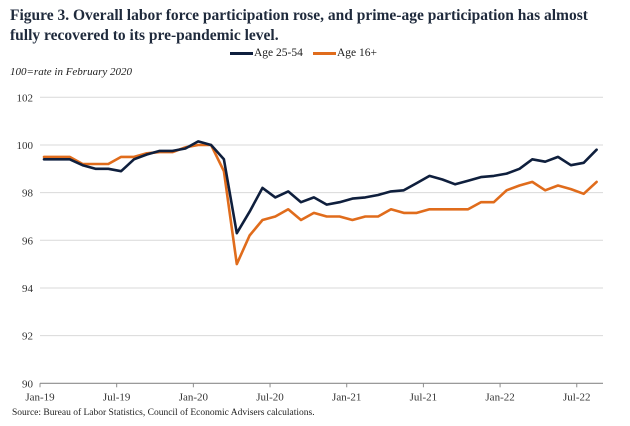 The width and height of the screenshot is (630, 426). I want to click on x-tick-label: Jul-21, so click(424, 397).